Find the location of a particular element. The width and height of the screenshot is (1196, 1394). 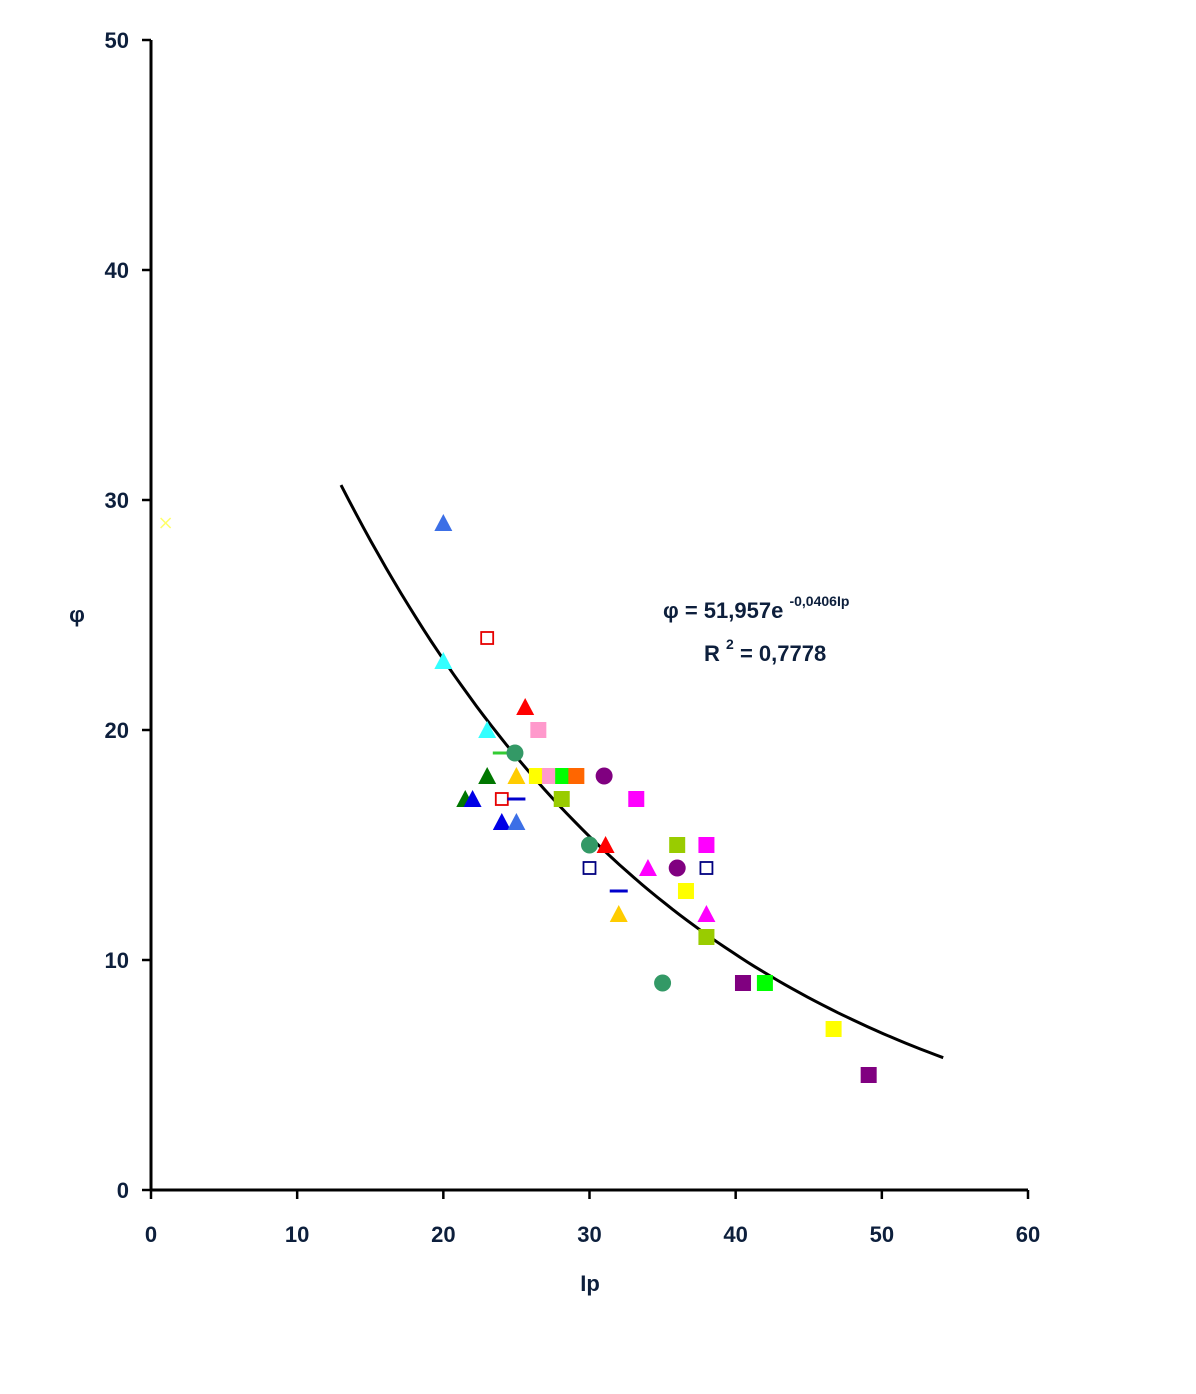

r2-value: = 0,7778 is located at coordinates (783, 653).